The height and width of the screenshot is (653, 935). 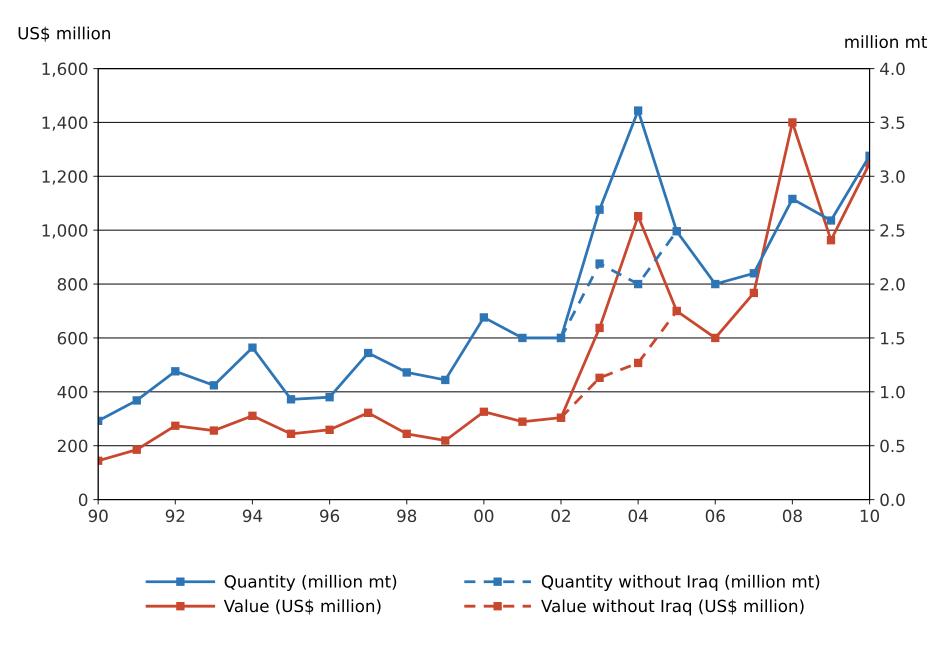 What do you see at coordinates (65, 177) in the screenshot?
I see `y-tick-label: 1,200` at bounding box center [65, 177].